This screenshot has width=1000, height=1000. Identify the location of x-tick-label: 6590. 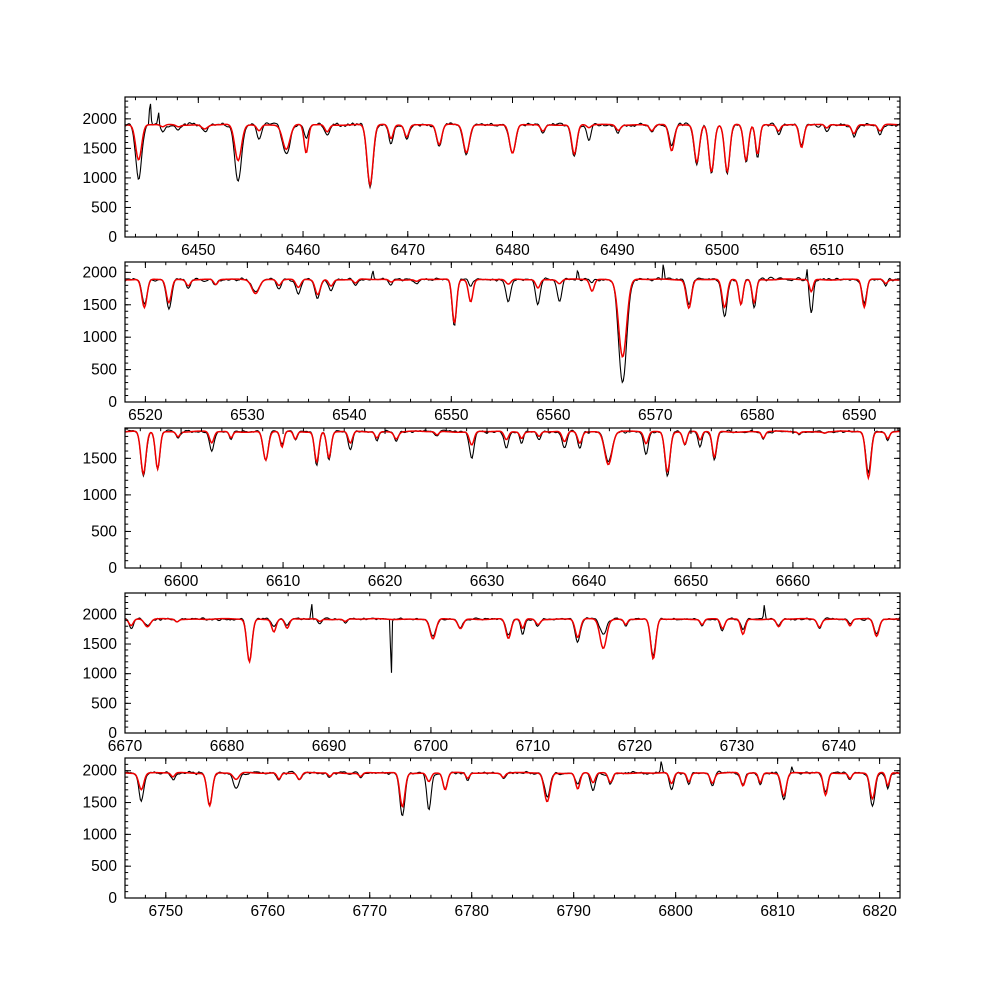
(859, 415).